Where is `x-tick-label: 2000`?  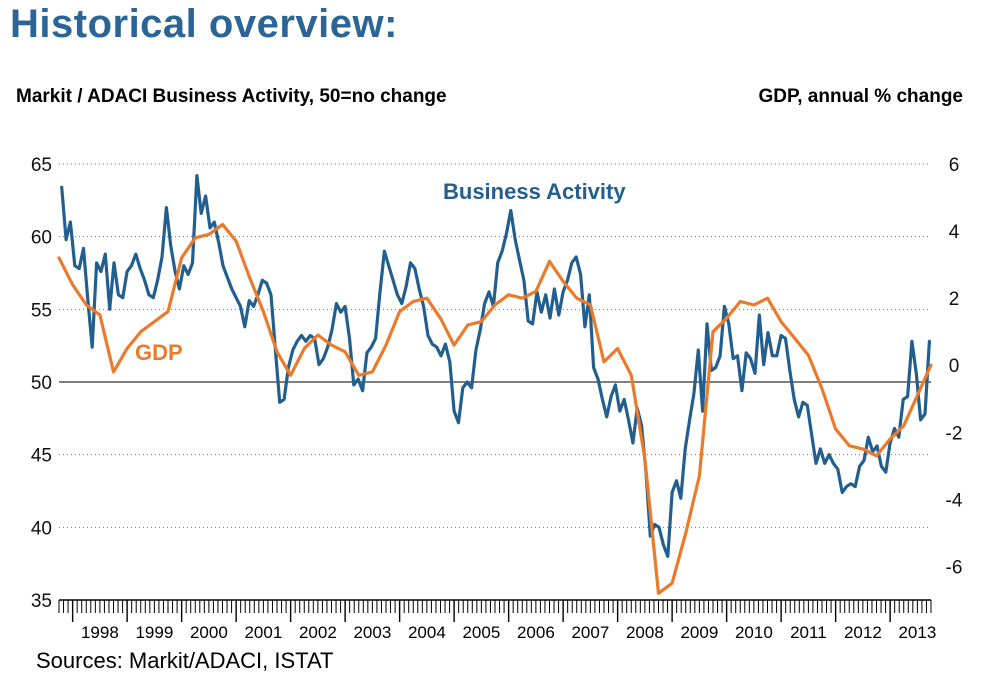
x-tick-label: 2000 is located at coordinates (209, 632).